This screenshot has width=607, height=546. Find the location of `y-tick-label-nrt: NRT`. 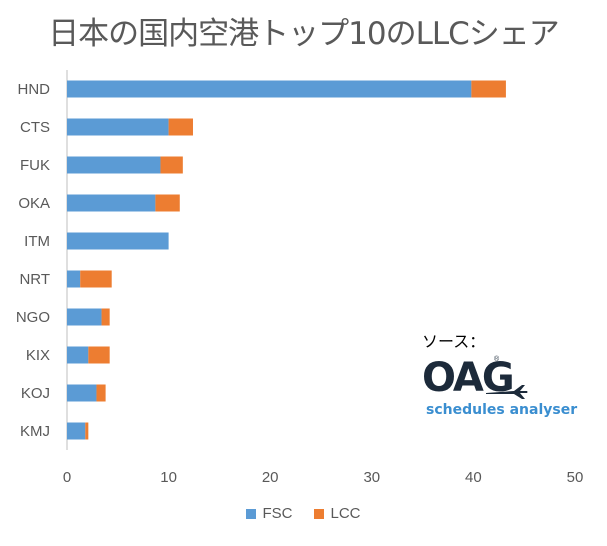

y-tick-label-nrt: NRT is located at coordinates (34, 279).